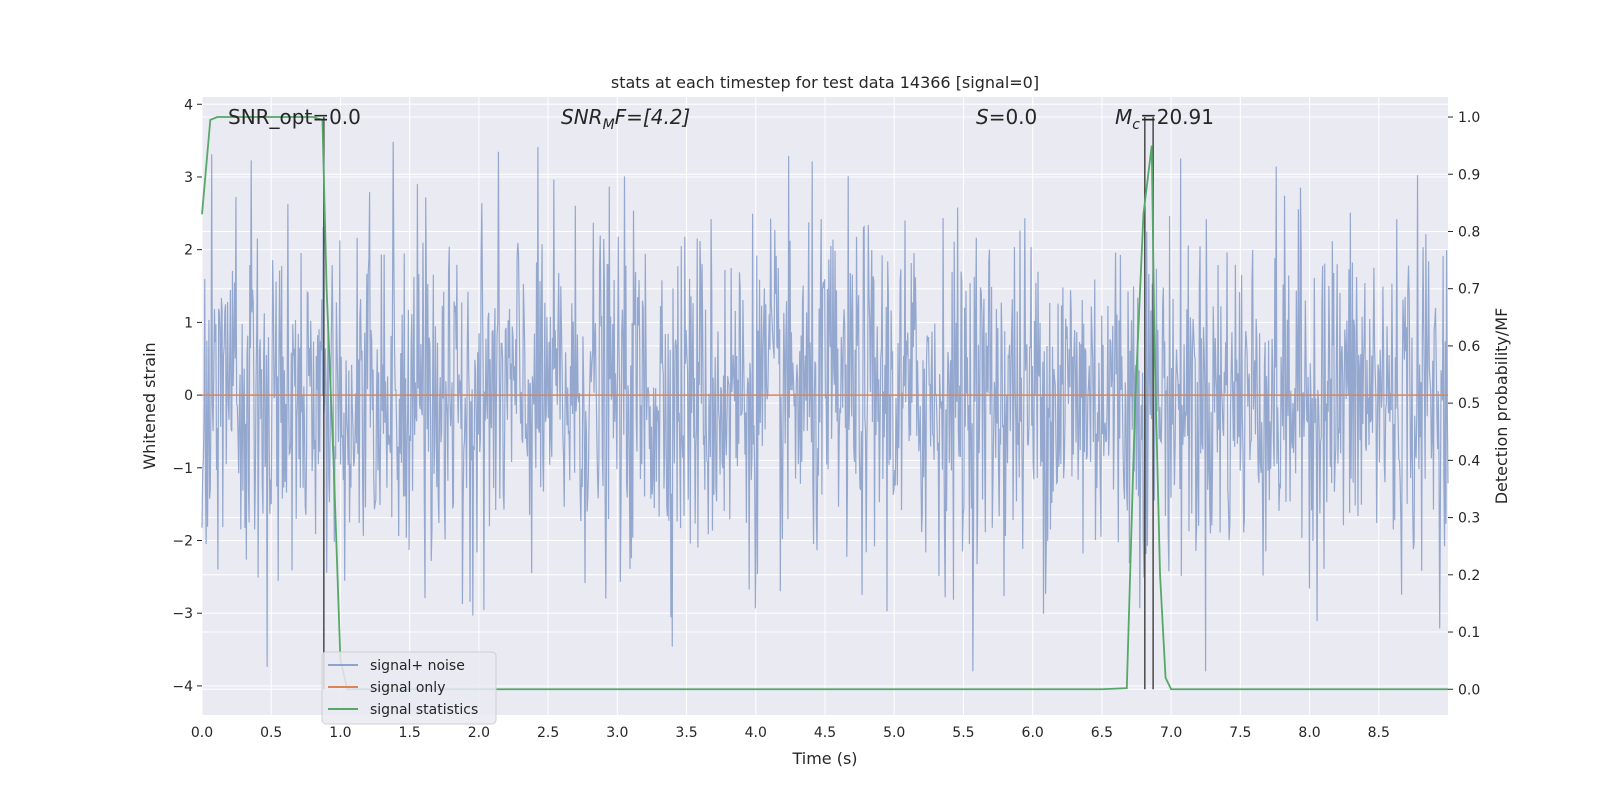  What do you see at coordinates (1136, 125) in the screenshot?
I see `mc-sub: c` at bounding box center [1136, 125].